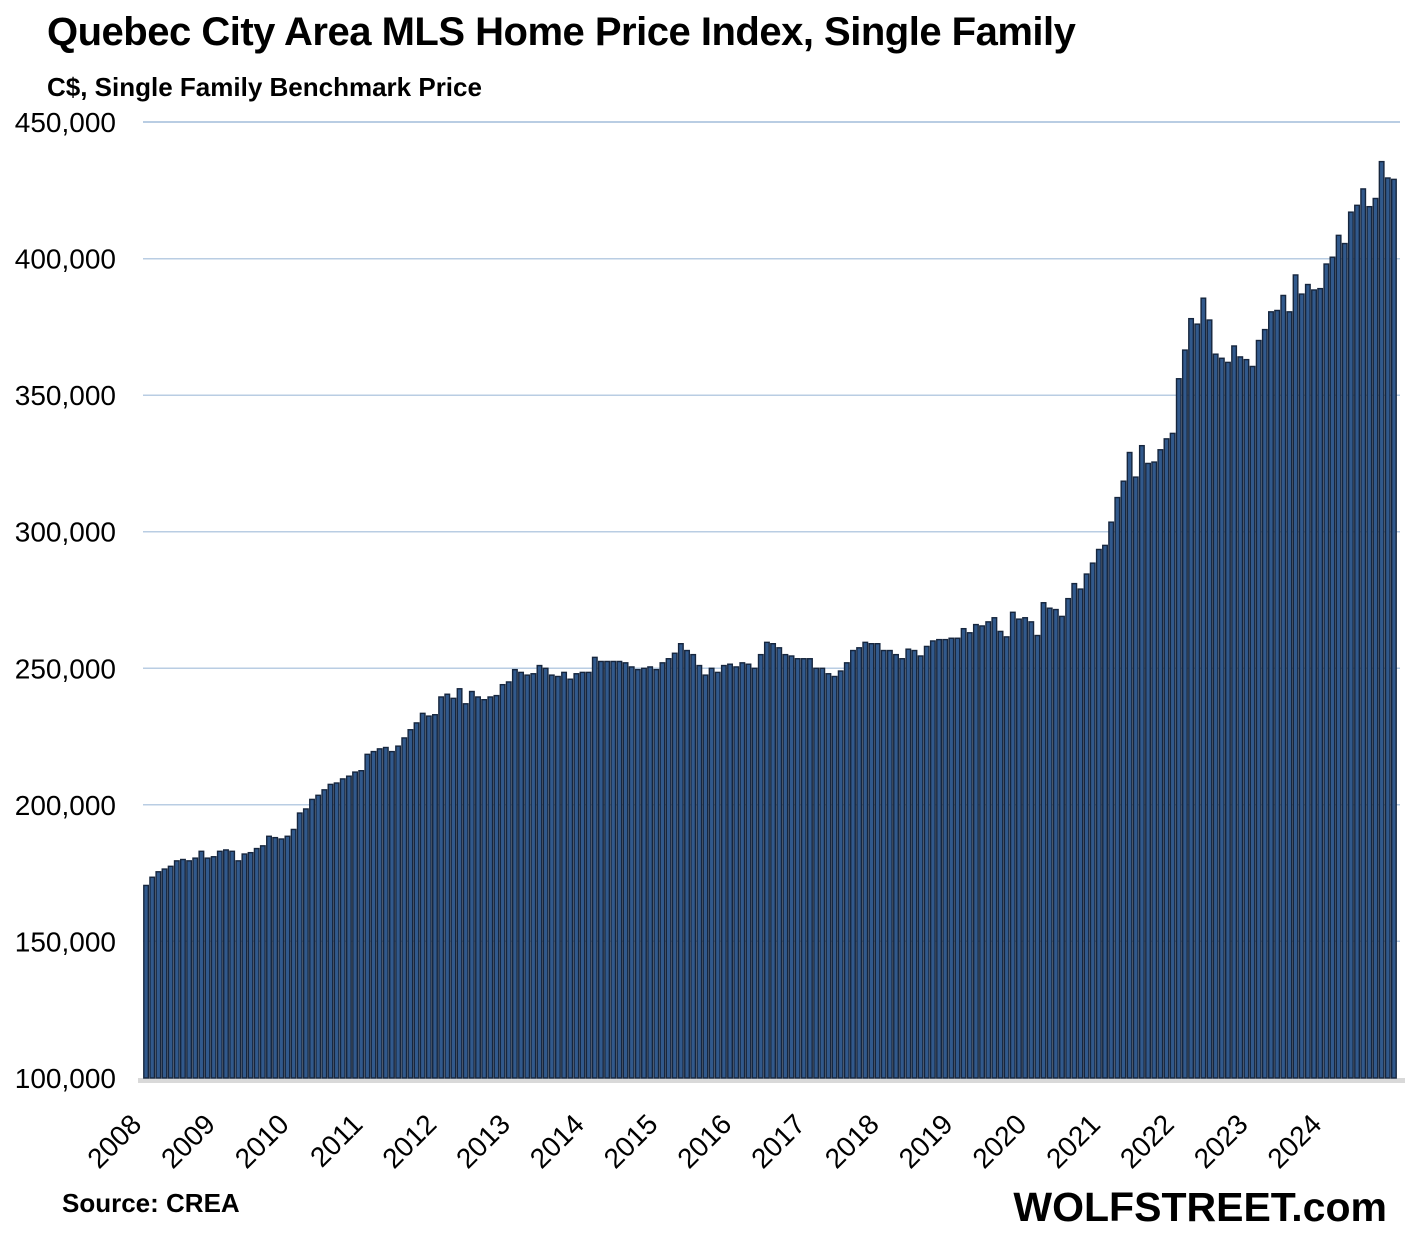 This screenshot has height=1233, width=1405. I want to click on x-tick-label: 2019, so click(926, 1141).